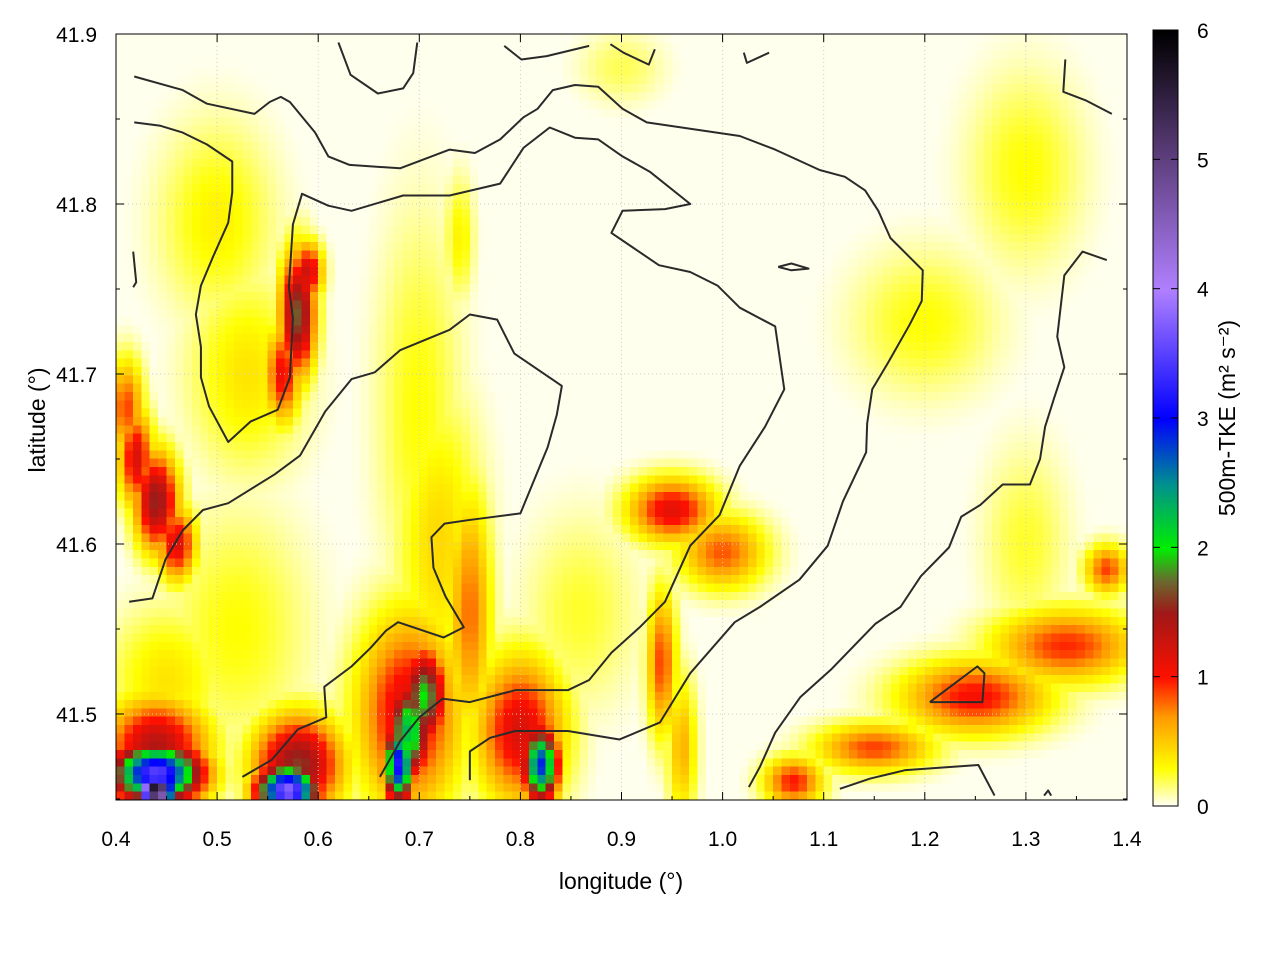  What do you see at coordinates (1127, 839) in the screenshot?
I see `x-tick-label: 1.4` at bounding box center [1127, 839].